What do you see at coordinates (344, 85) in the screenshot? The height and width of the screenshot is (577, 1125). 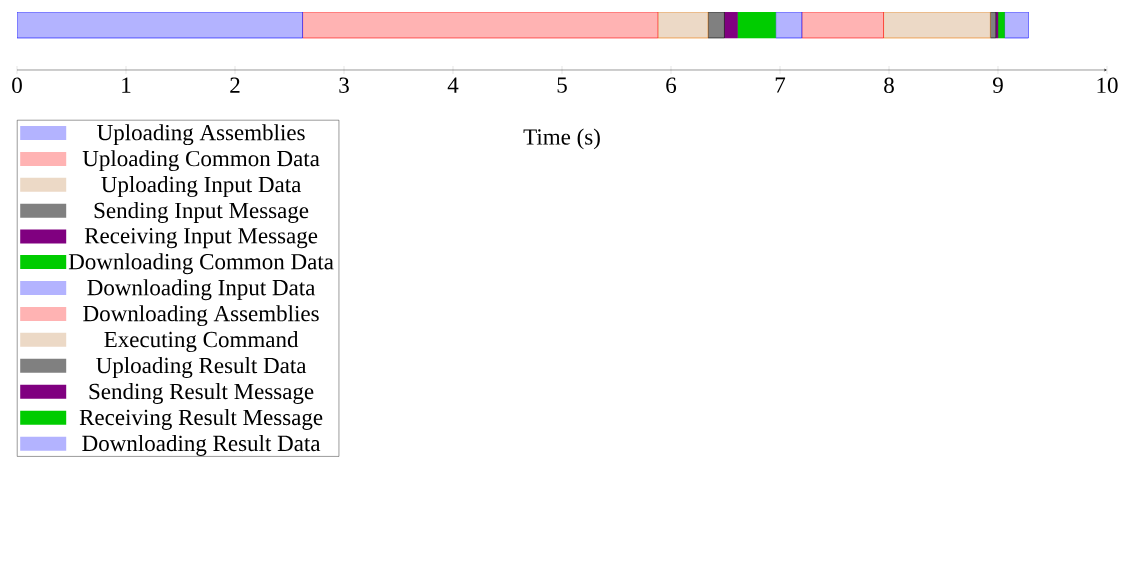 I see `x-tick-label: 3` at bounding box center [344, 85].